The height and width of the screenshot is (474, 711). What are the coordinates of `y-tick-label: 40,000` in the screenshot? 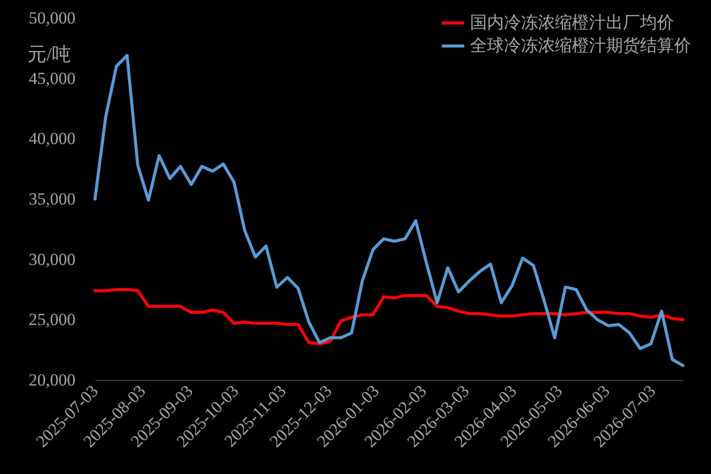 It's located at (52, 138).